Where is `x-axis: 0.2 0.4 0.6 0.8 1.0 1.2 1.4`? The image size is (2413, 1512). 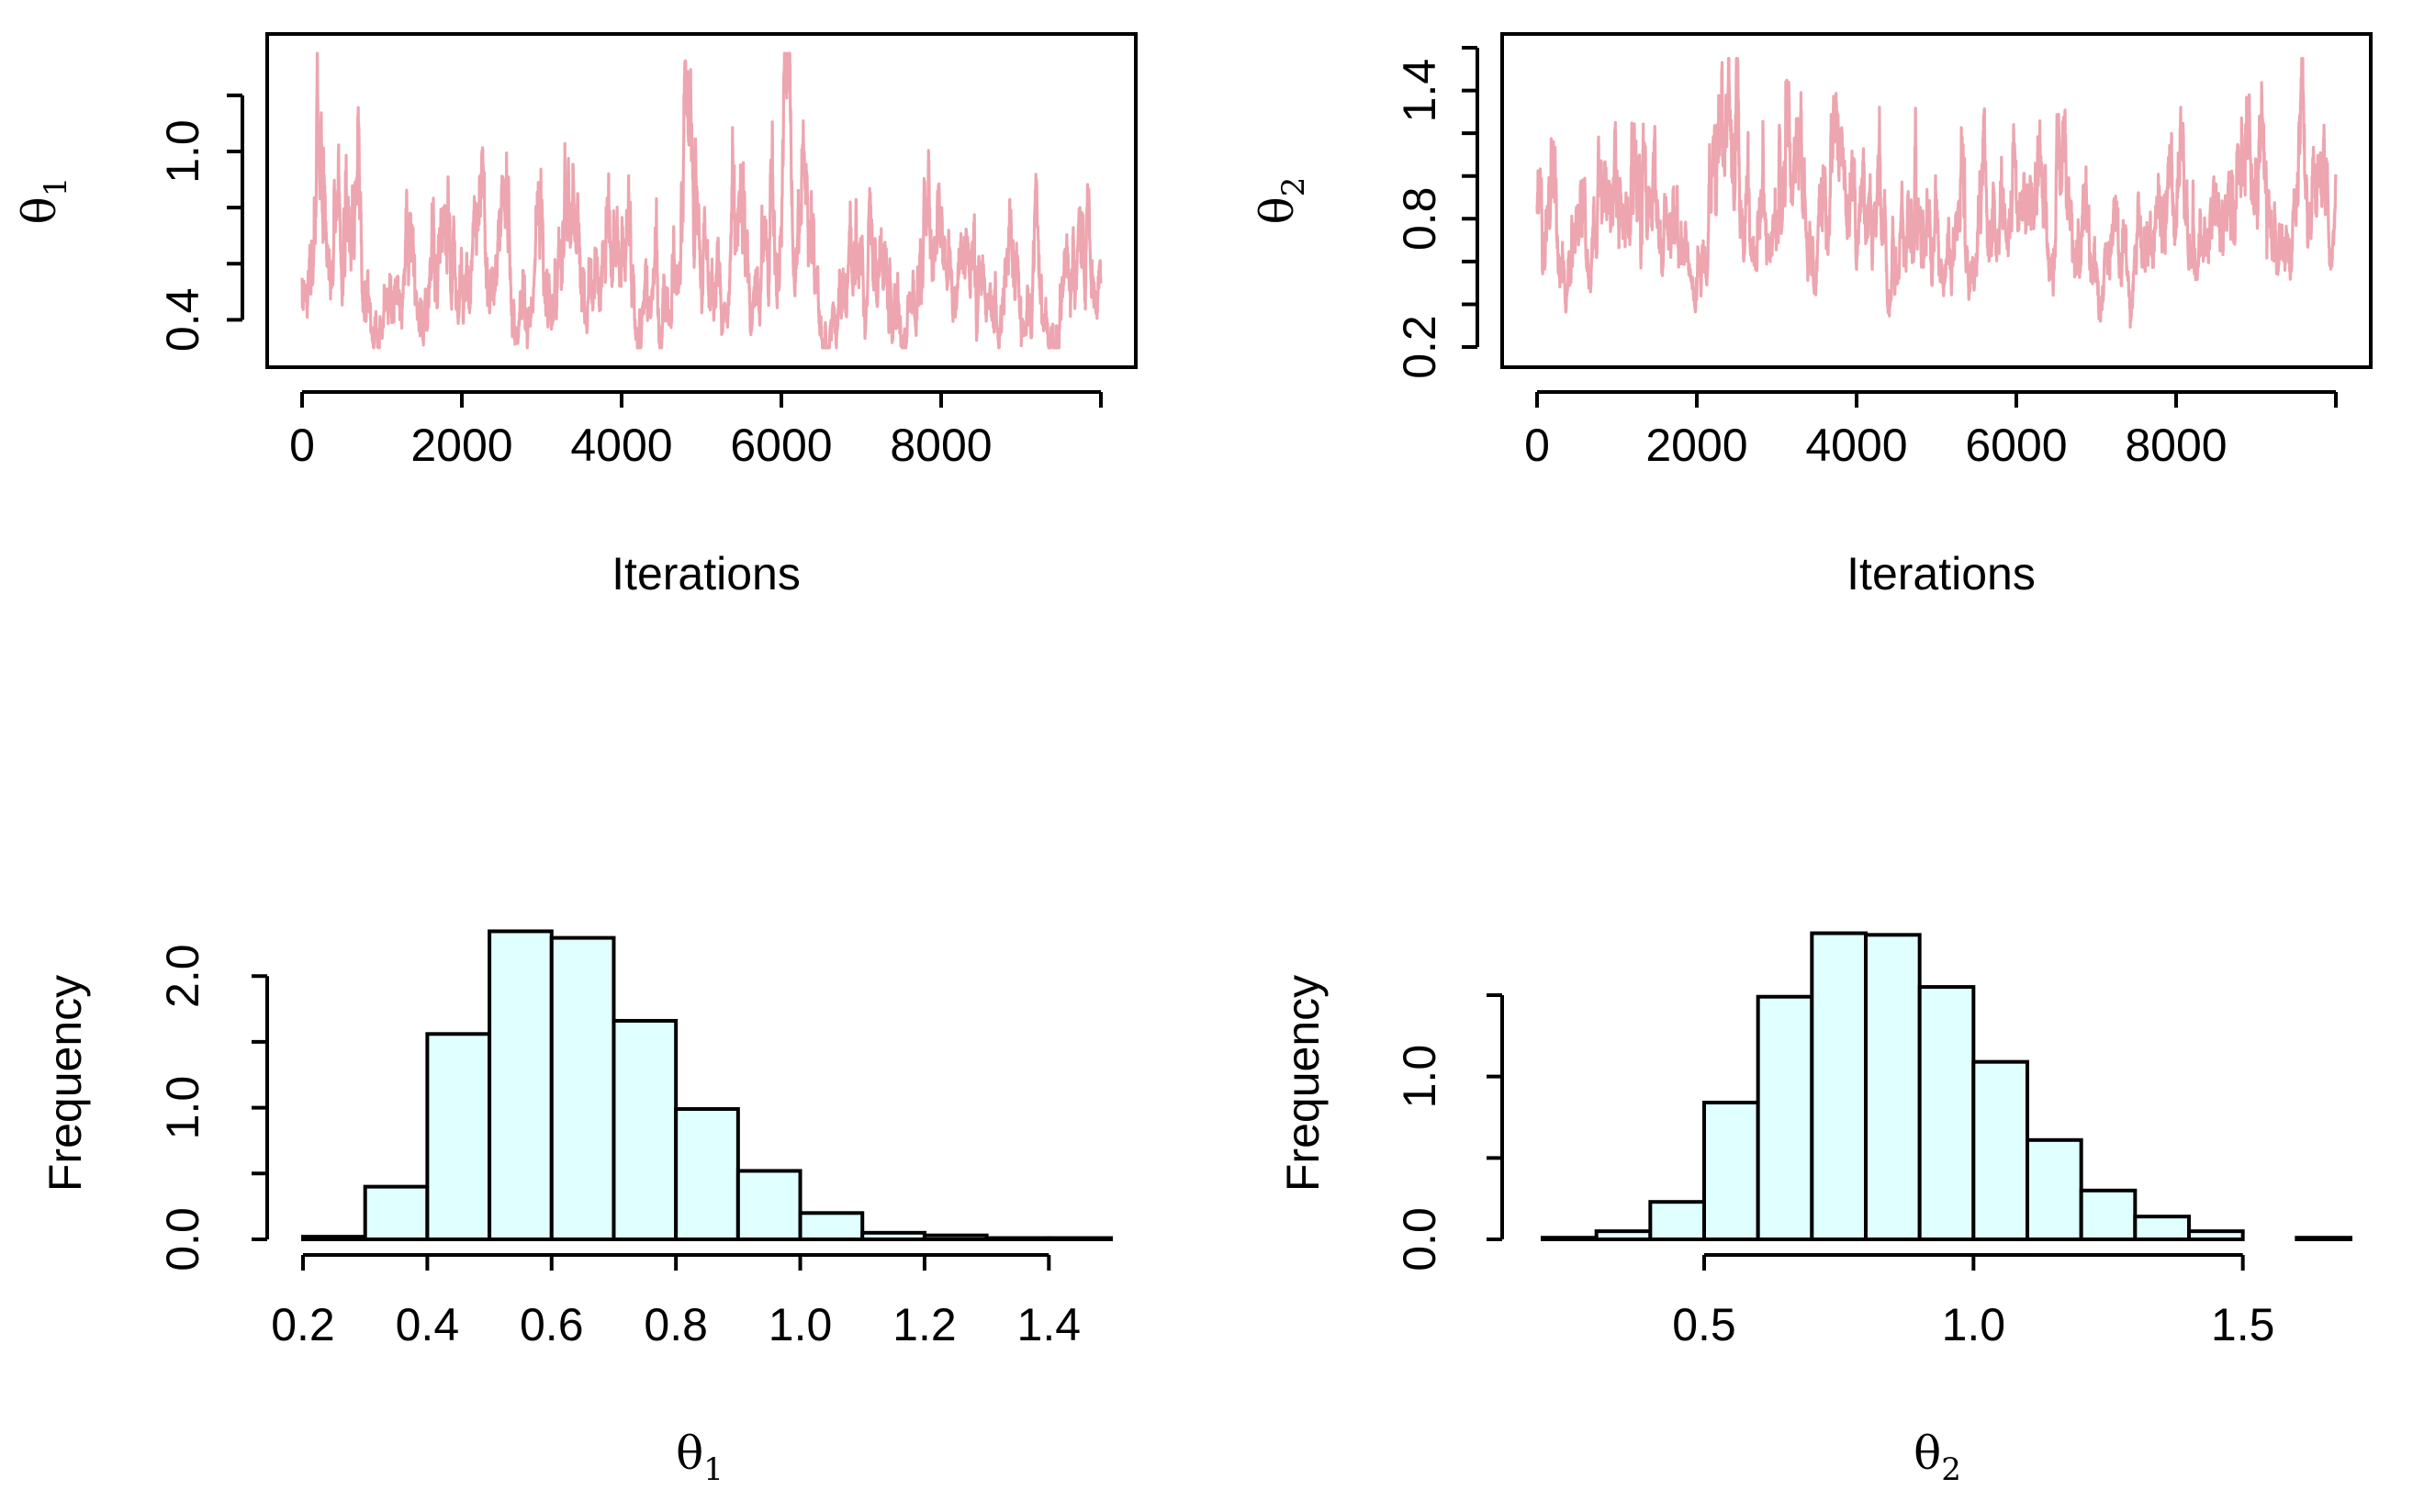 x-axis: 0.2 0.4 0.6 0.8 1.0 1.2 1.4 is located at coordinates (676, 1301).